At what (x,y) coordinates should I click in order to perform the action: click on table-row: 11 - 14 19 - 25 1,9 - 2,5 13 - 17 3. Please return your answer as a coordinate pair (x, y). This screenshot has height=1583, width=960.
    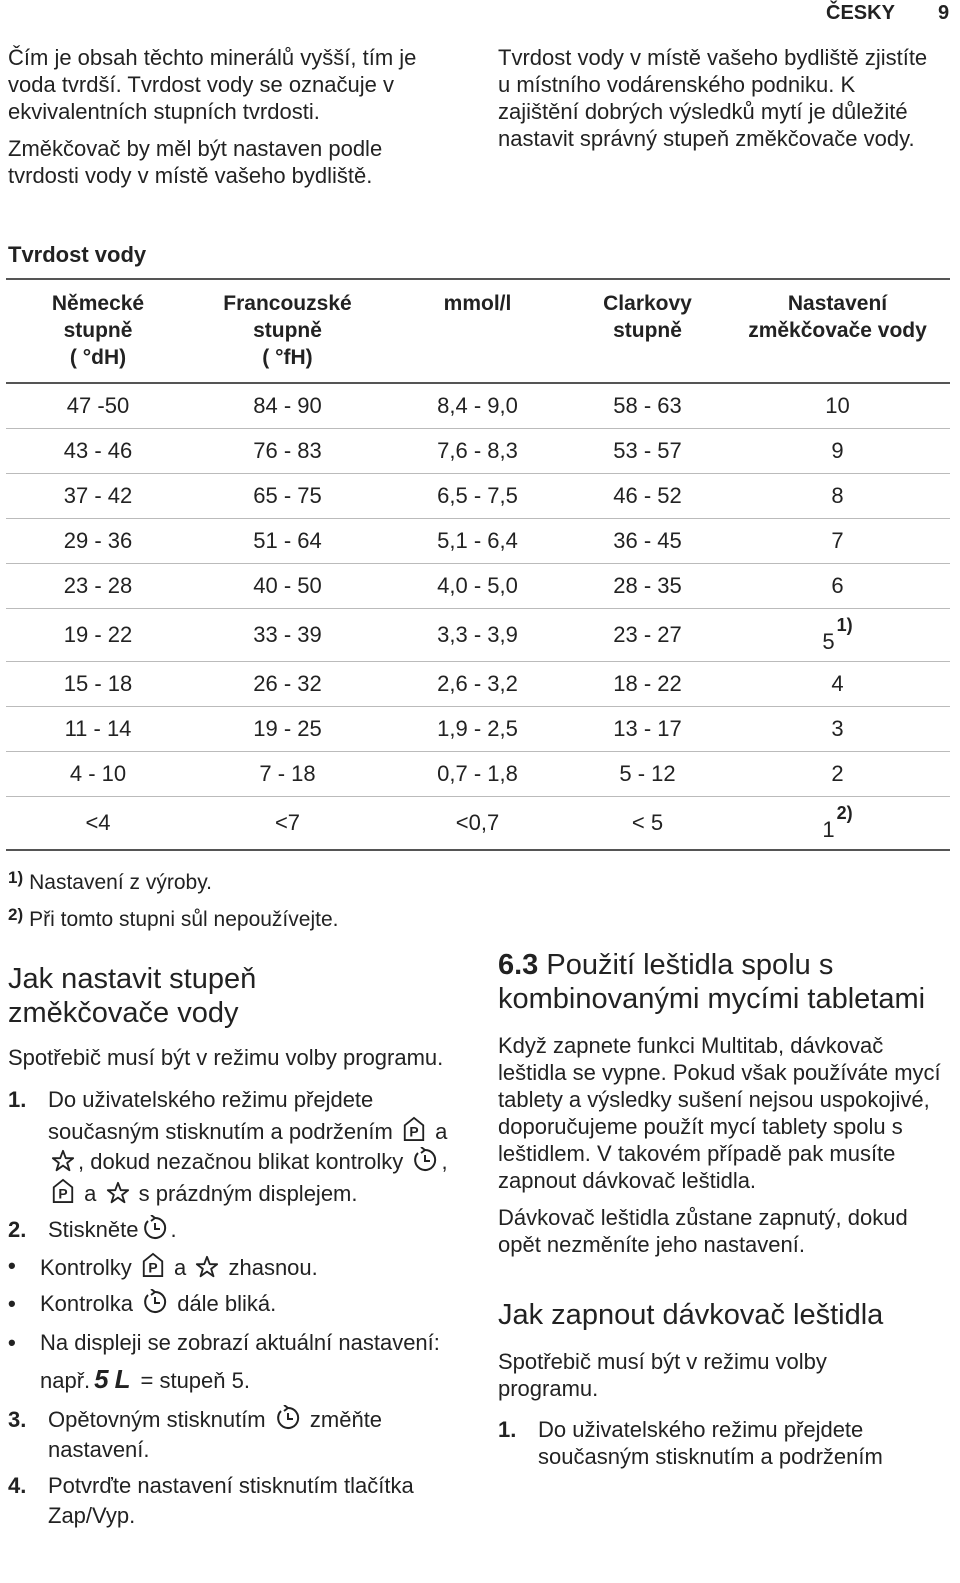
    Looking at the image, I should click on (478, 729).